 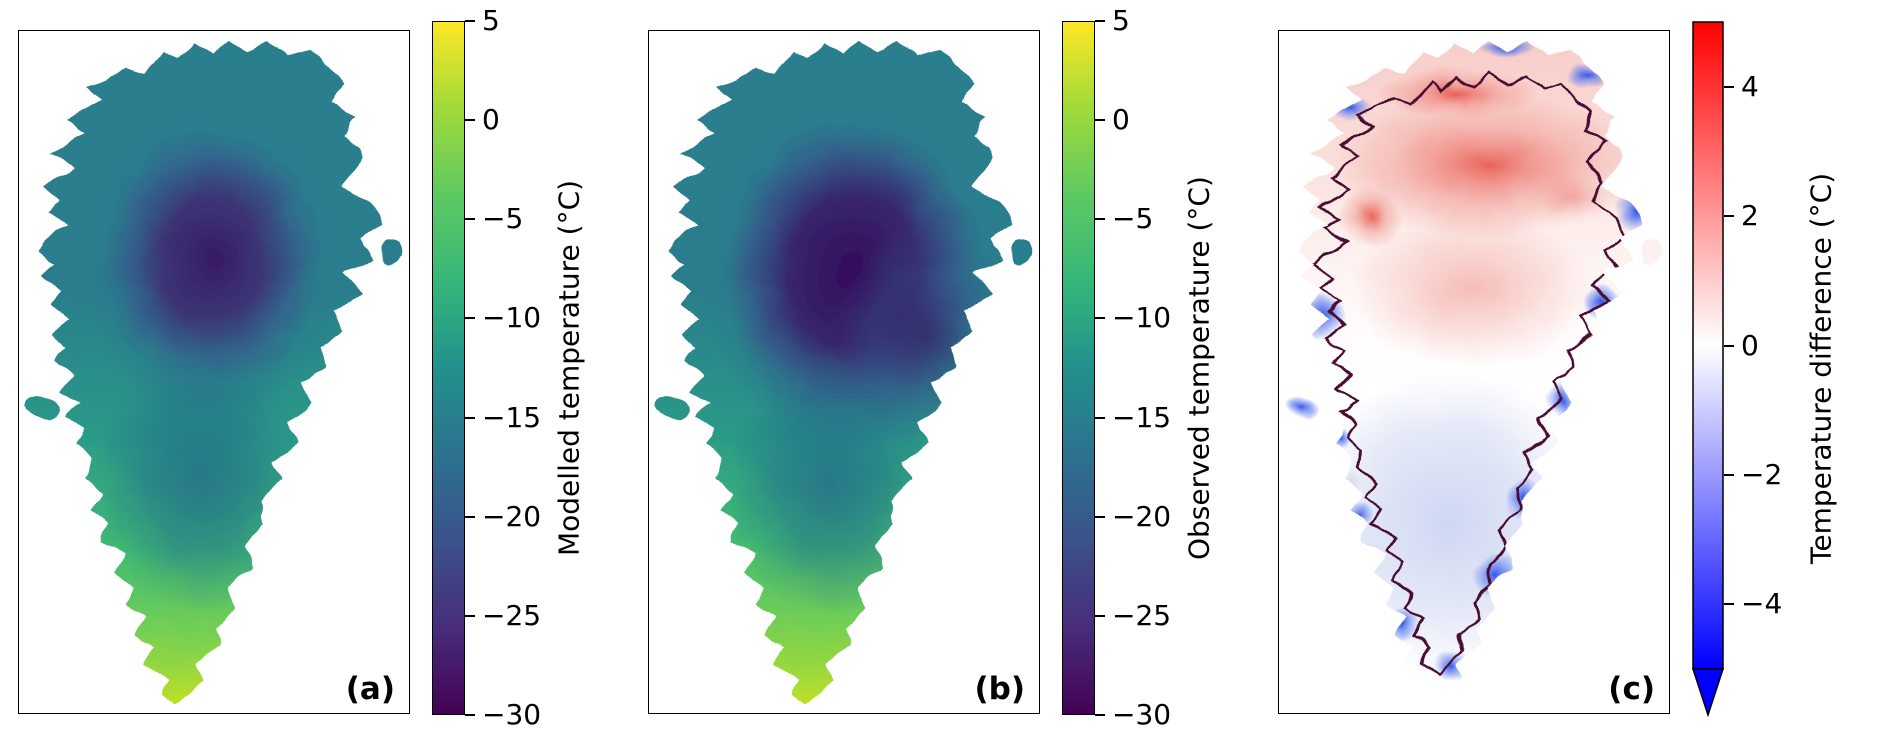 What do you see at coordinates (1471, 289) in the screenshot?
I see `weak-positive-interior` at bounding box center [1471, 289].